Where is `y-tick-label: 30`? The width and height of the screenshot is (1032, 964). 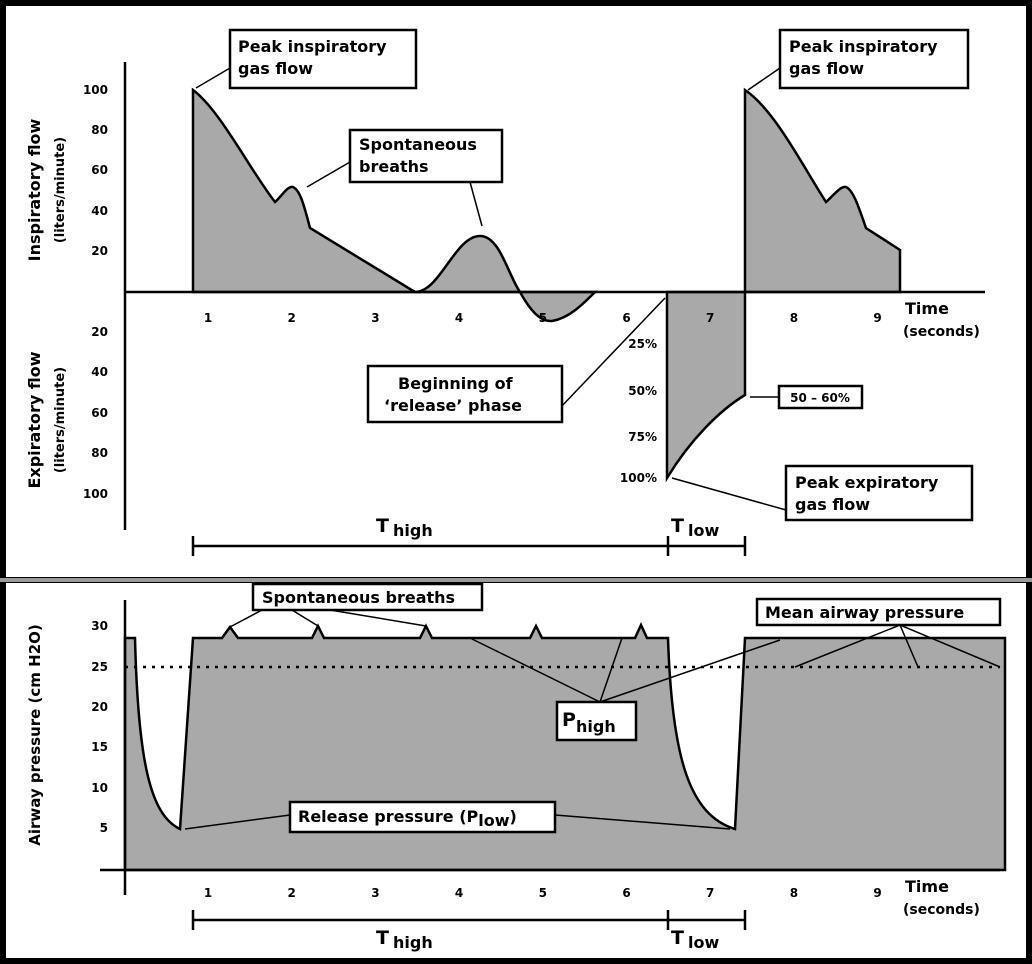 y-tick-label: 30 is located at coordinates (99, 626).